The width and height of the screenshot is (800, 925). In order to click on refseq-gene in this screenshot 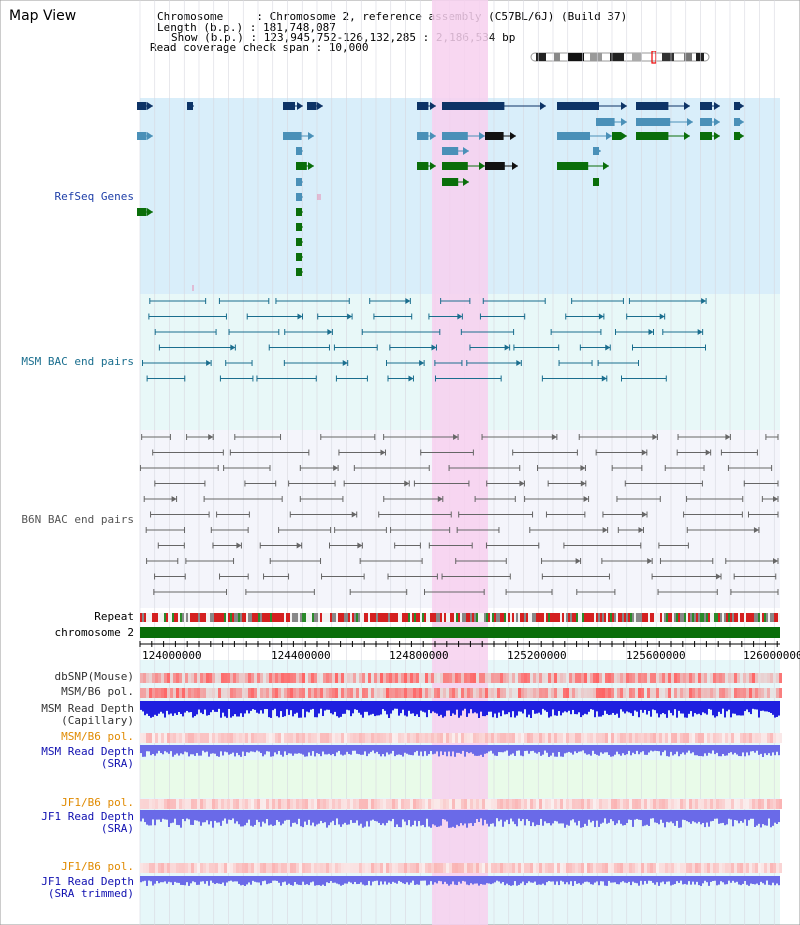, I will do `click(573, 166)`.